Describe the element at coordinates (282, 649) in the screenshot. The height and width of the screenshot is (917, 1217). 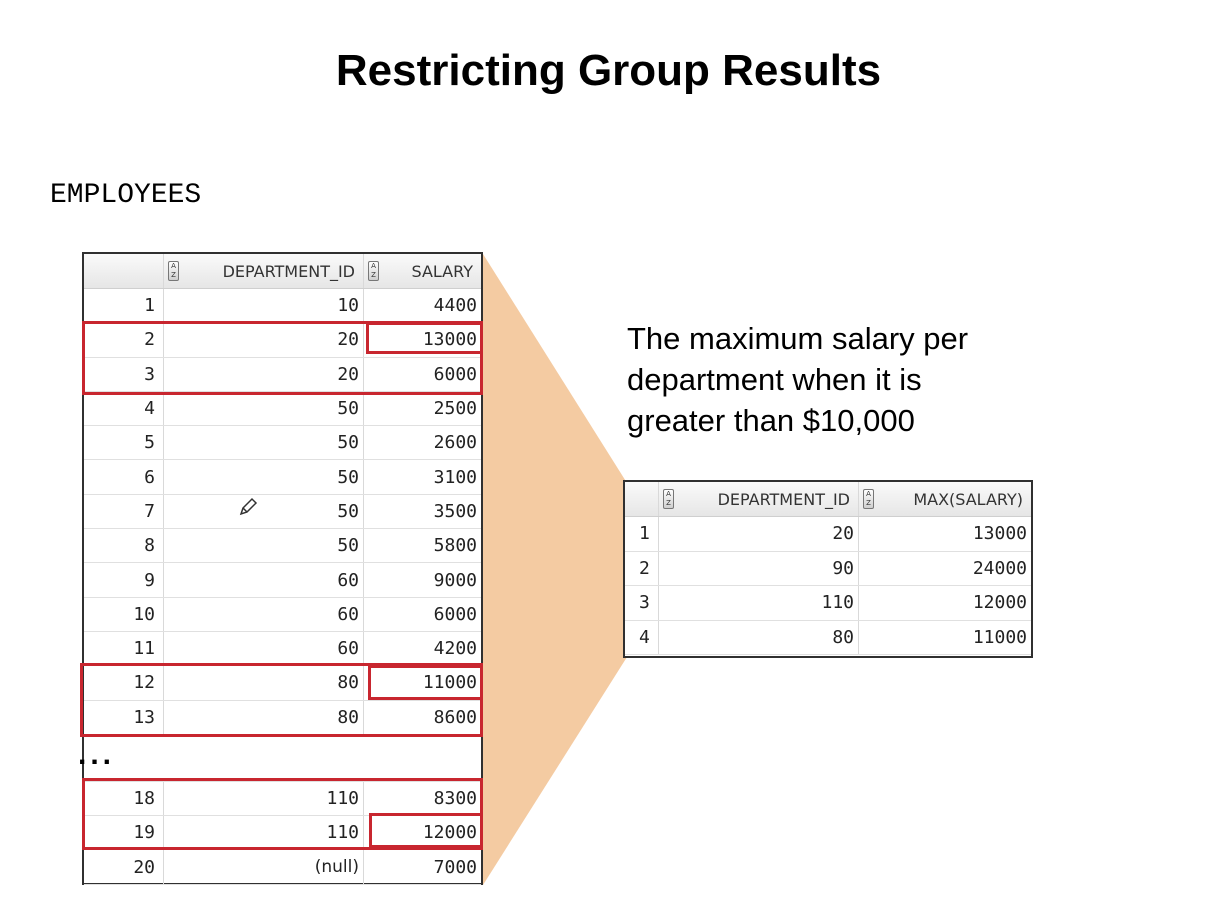
I see `table-row: 11 60 4200` at that location.